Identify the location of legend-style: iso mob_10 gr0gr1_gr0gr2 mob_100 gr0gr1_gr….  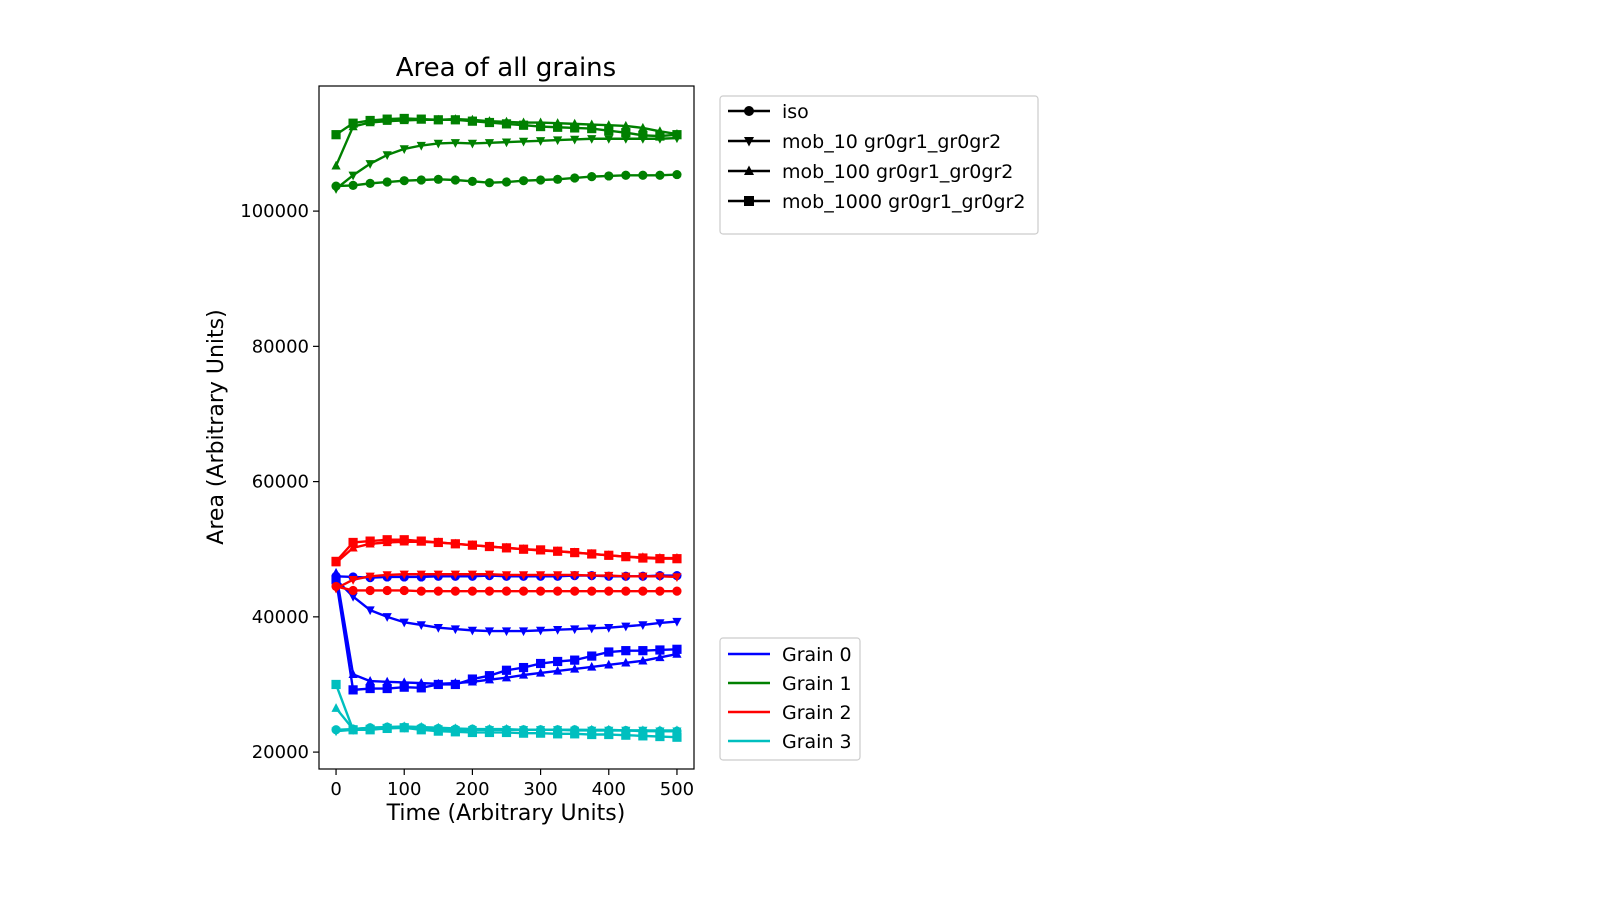
(879, 165).